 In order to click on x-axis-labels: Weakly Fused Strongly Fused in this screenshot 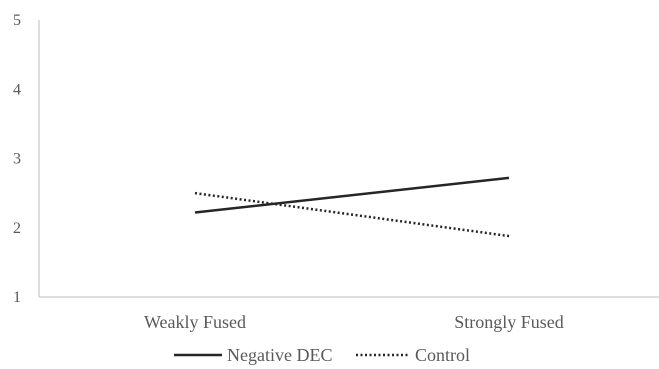, I will do `click(354, 322)`.